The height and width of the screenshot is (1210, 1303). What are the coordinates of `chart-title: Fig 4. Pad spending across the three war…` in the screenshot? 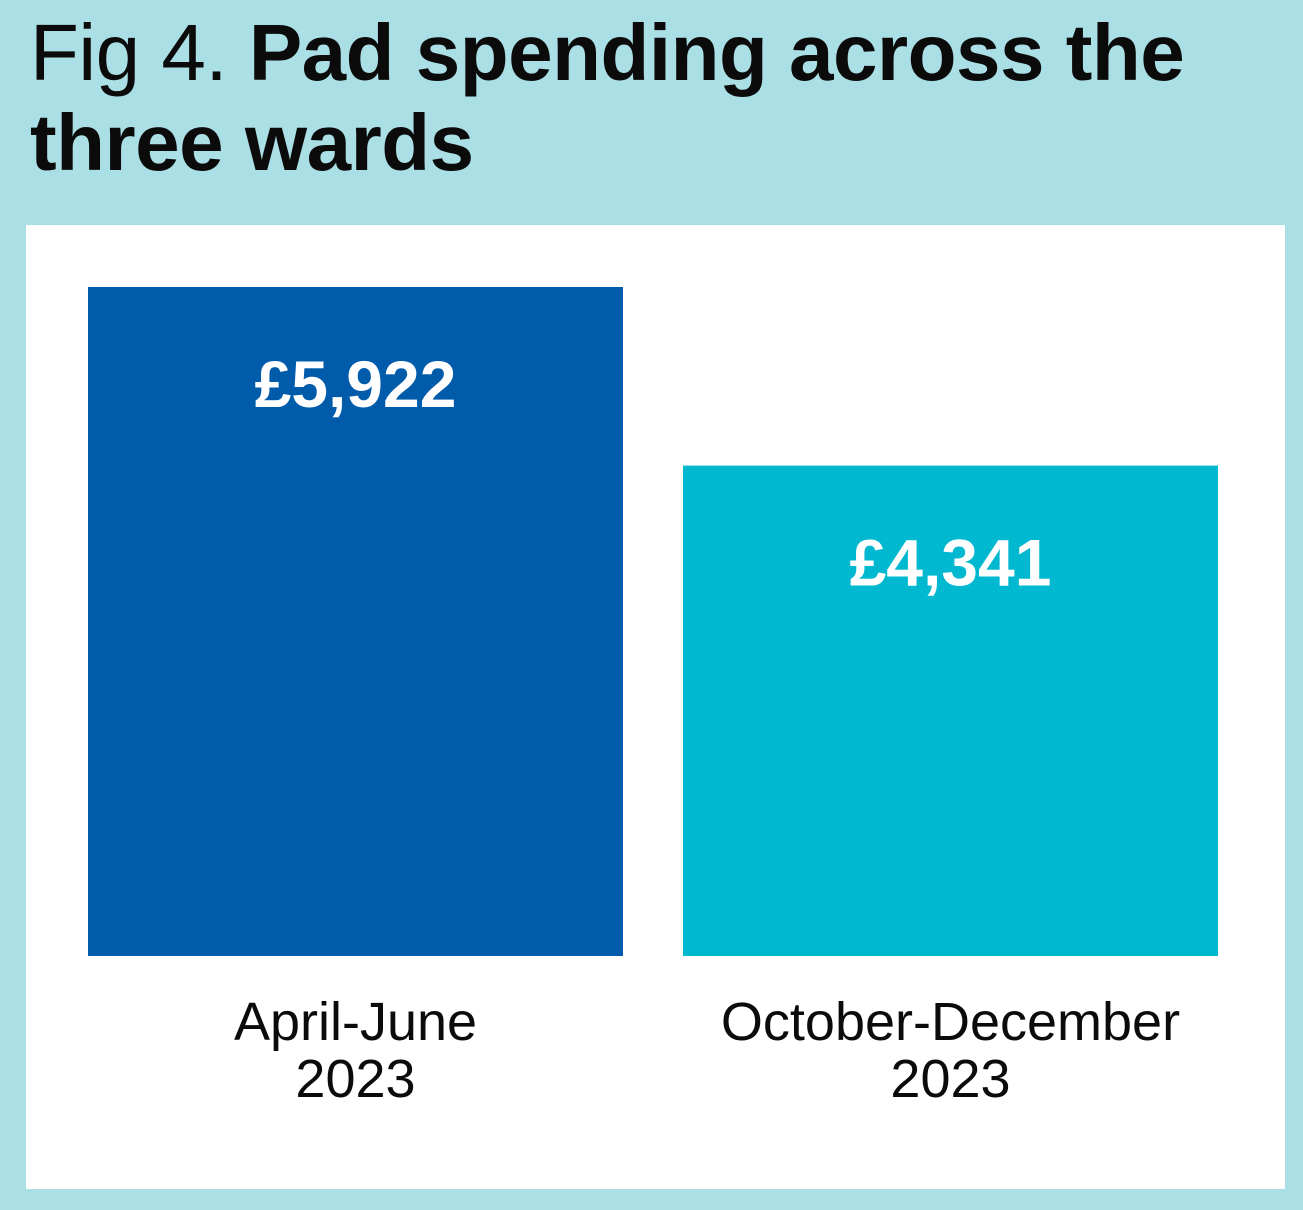 It's located at (655, 98).